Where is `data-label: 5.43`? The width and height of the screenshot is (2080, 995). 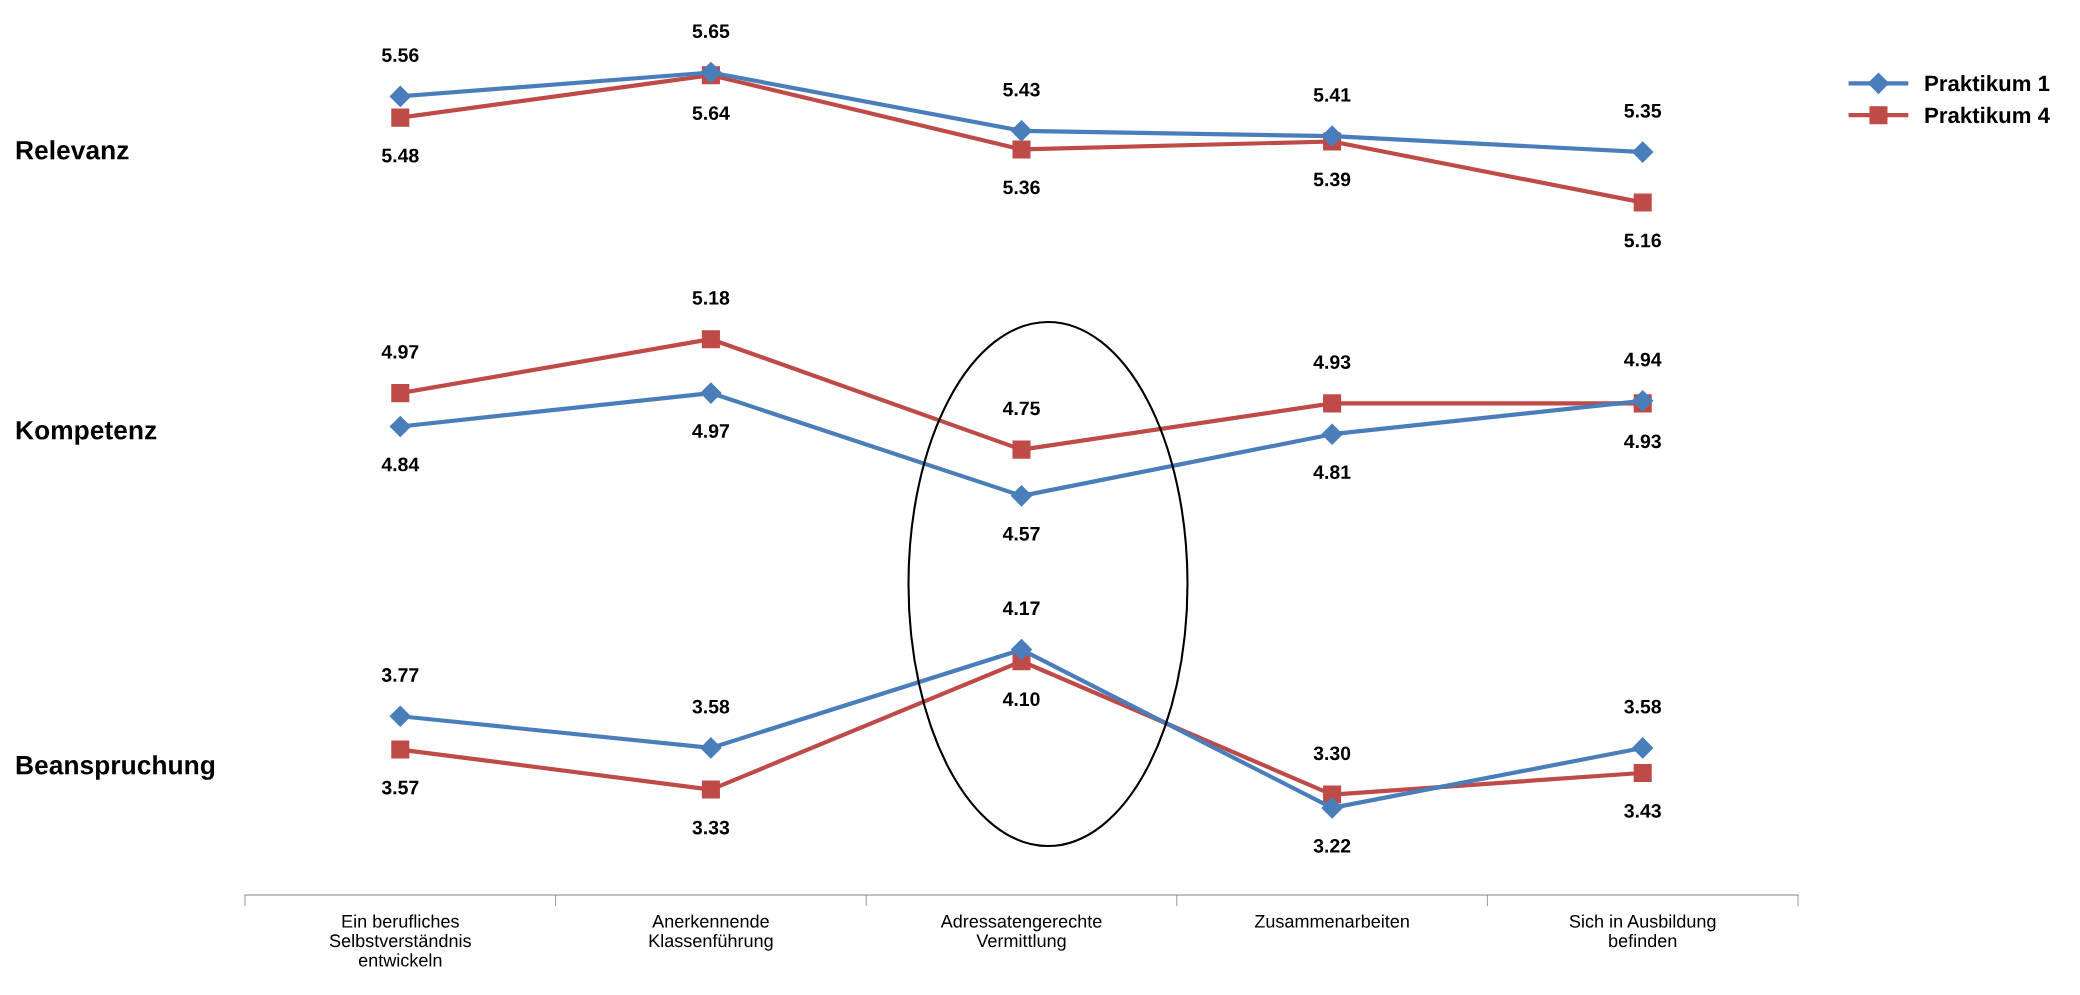
data-label: 5.43 is located at coordinates (1021, 89).